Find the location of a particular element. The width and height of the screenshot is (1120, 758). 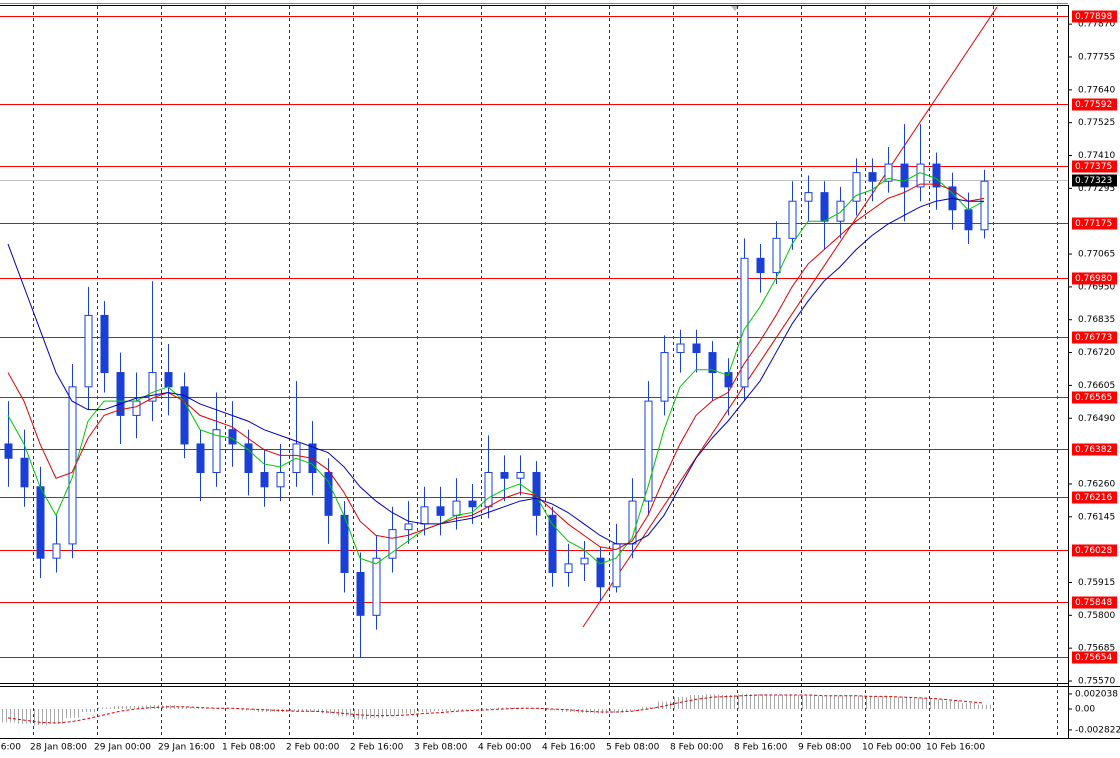

y-tick-label: 0.76605 is located at coordinates (1096, 386).